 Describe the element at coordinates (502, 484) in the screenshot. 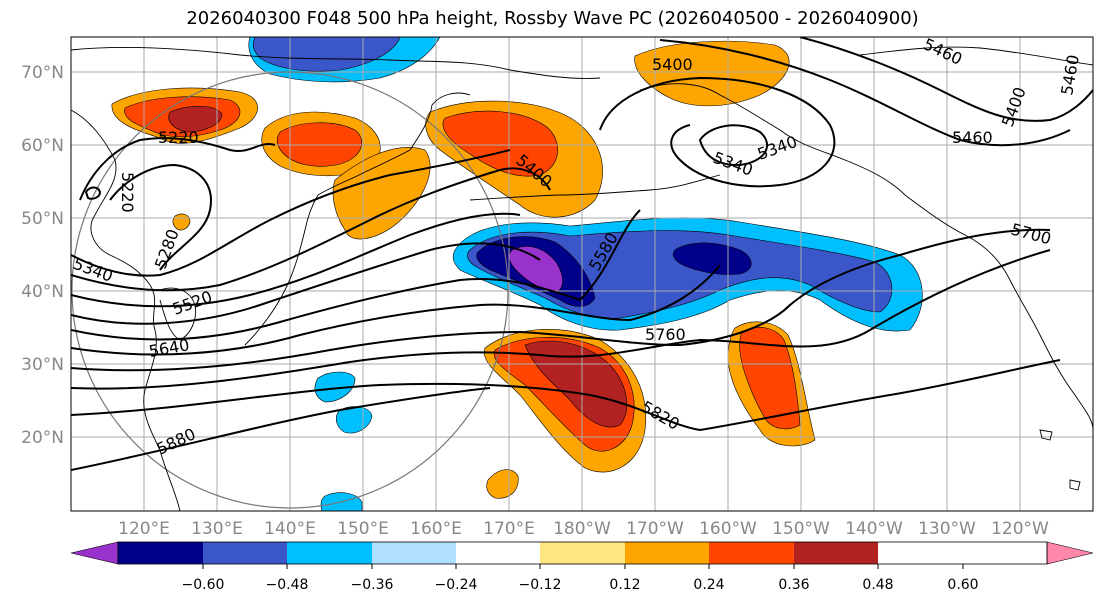

I see `anomaly-small-south` at that location.